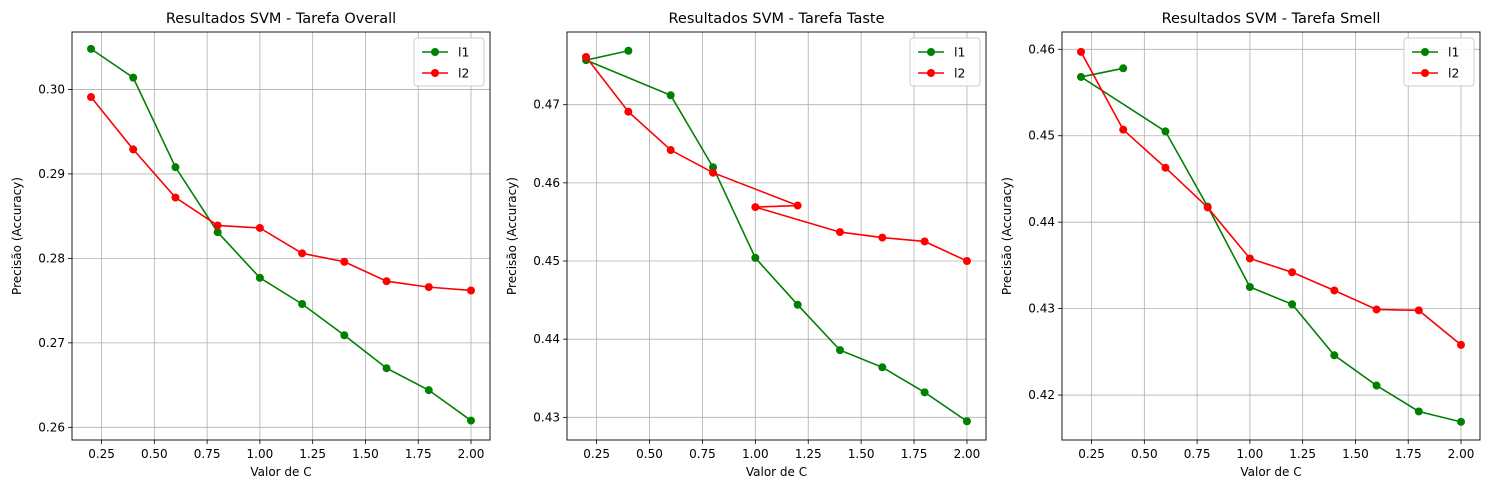 This screenshot has width=1490, height=490. Describe the element at coordinates (281, 194) in the screenshot. I see `series-line-l2` at that location.